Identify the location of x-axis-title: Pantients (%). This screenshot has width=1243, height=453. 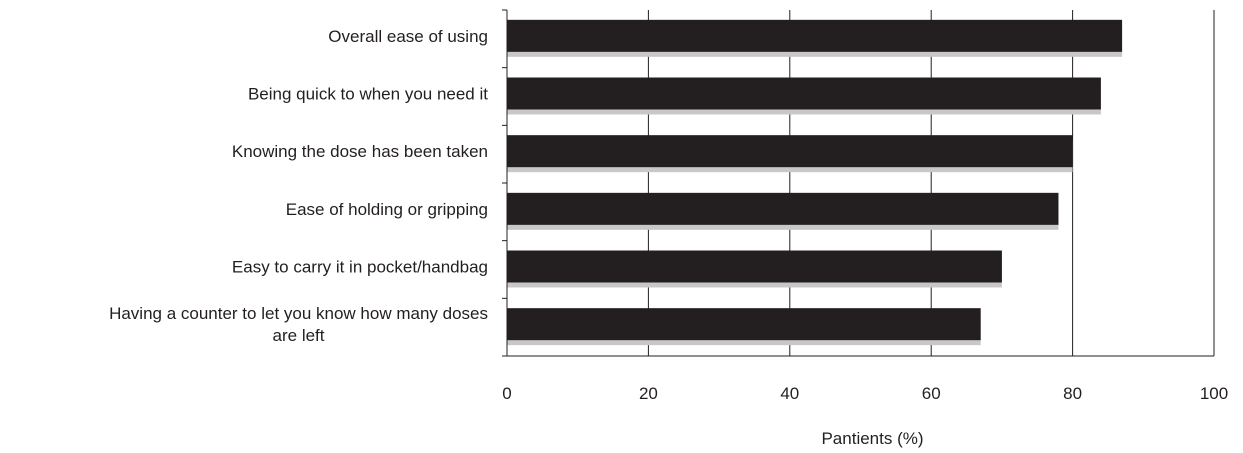
(872, 438).